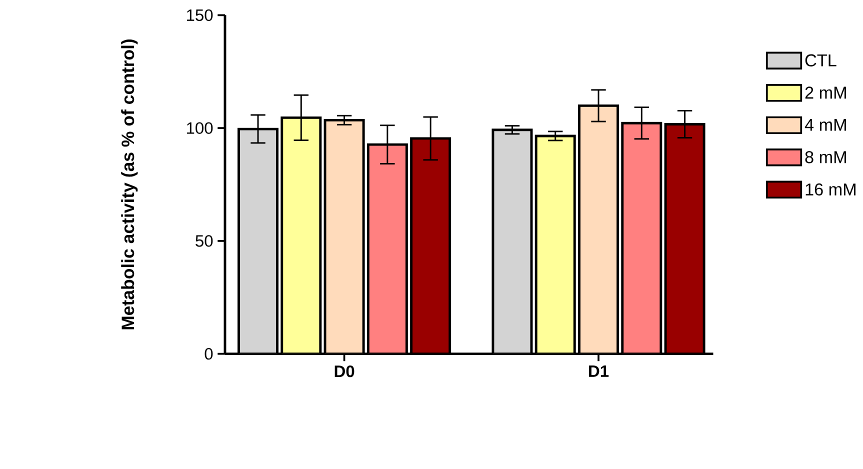 This screenshot has height=469, width=863. Describe the element at coordinates (831, 189) in the screenshot. I see `legend-label: 16 mM` at that location.